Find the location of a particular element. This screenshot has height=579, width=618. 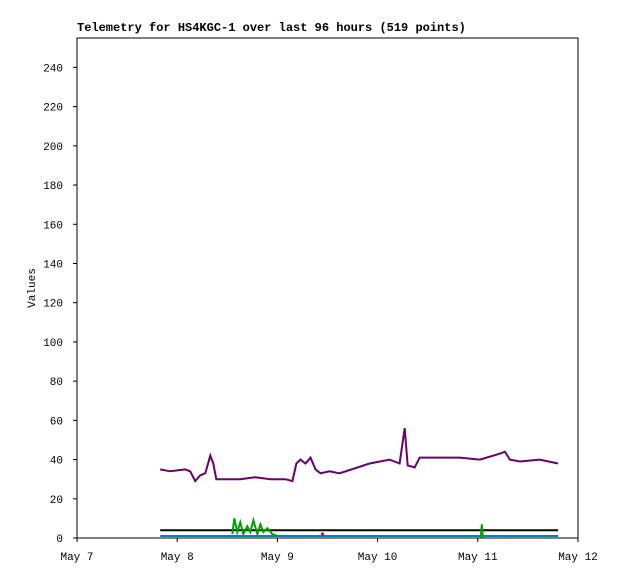

y-tick-label: 200 is located at coordinates (53, 148).